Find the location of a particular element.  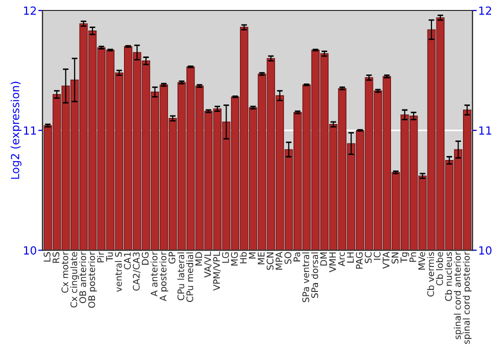

x-tick-label: spinal cord posterior is located at coordinates (467, 298).